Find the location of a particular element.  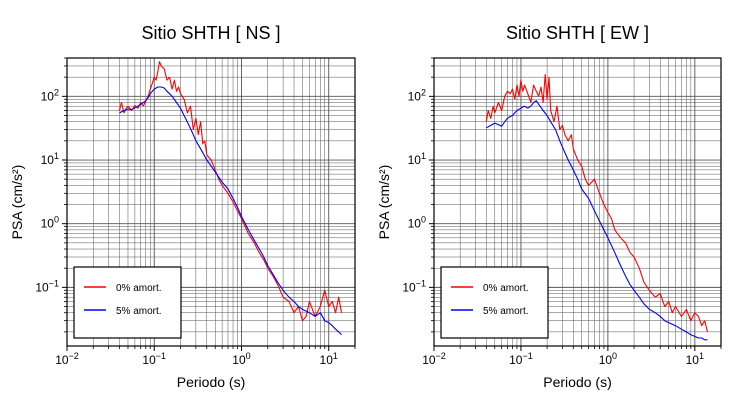

chart-title: Sitio SHTH [ NS ] is located at coordinates (210, 33).